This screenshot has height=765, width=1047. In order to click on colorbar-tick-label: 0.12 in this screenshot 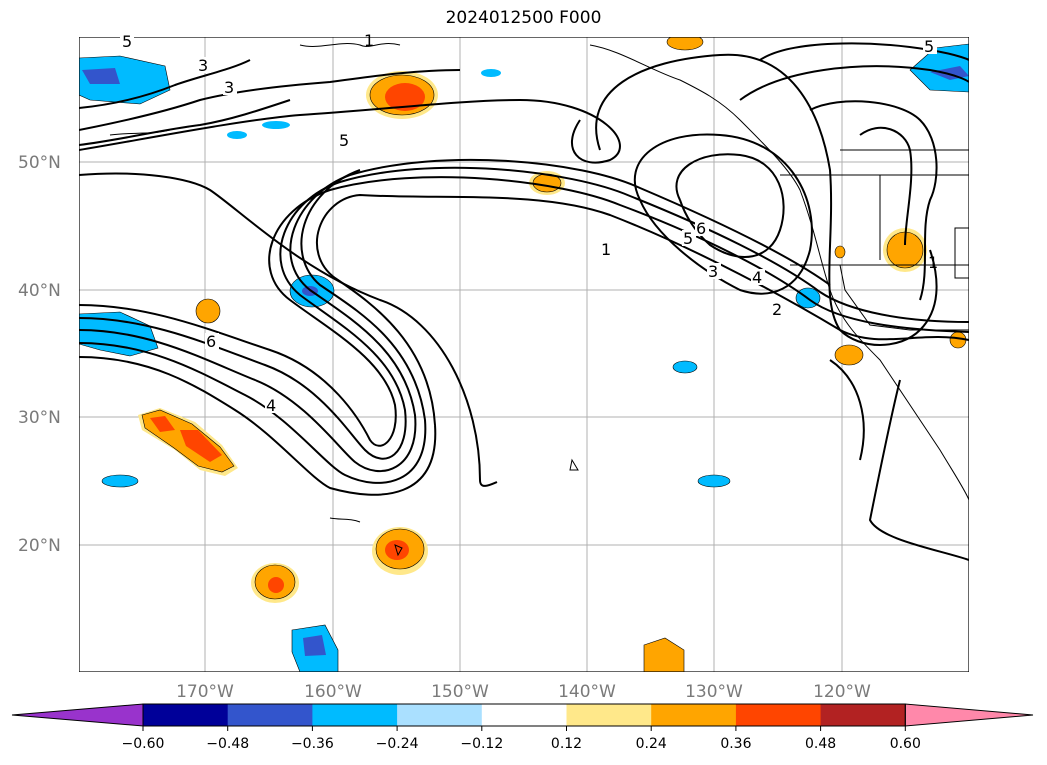, I will do `click(566, 744)`.